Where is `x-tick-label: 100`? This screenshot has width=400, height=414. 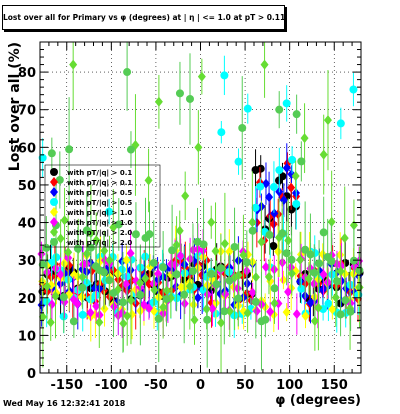
x-tick-label: 100 is located at coordinates (289, 385).